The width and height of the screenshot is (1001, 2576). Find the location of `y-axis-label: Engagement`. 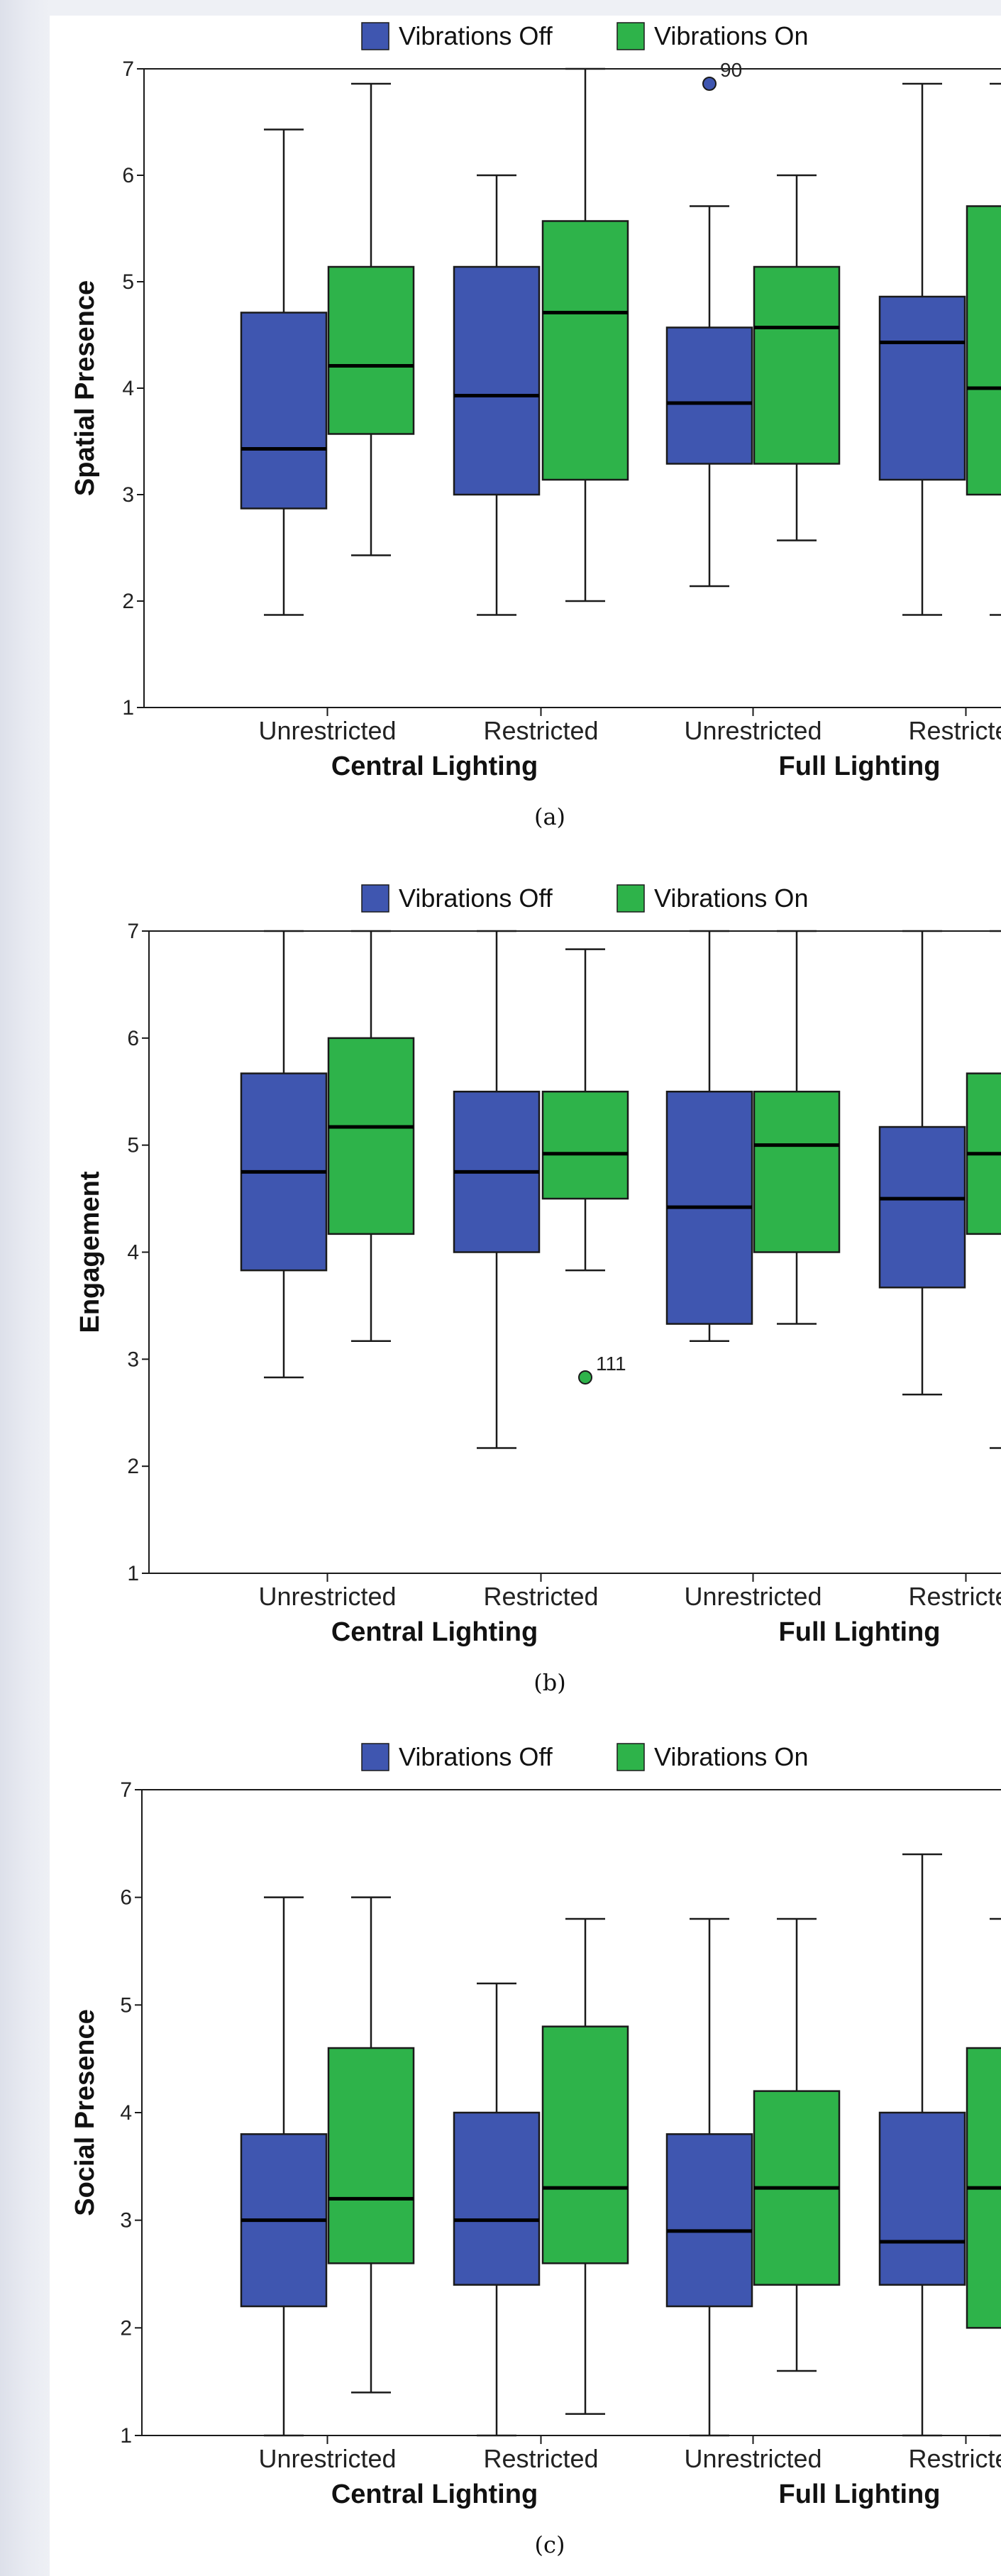

y-axis-label: Engagement is located at coordinates (90, 1252).